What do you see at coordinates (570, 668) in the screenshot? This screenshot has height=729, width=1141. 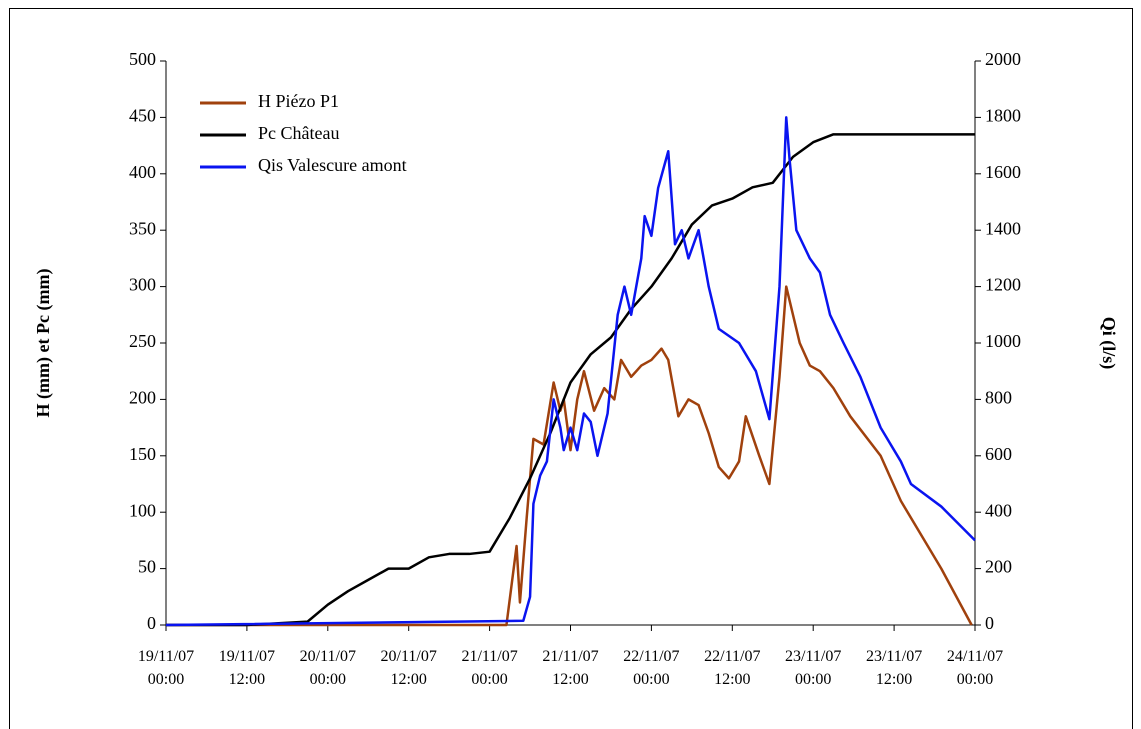 I see `x-tick-label: 21/11/07 12:00` at bounding box center [570, 668].